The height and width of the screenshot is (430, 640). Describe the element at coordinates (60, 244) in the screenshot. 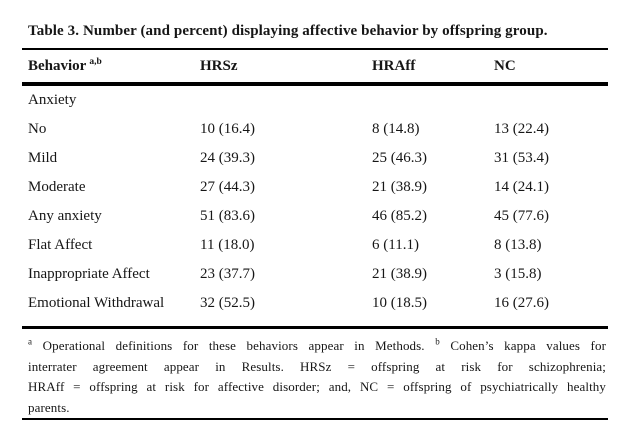

I see `row-label: Flat Affect` at that location.